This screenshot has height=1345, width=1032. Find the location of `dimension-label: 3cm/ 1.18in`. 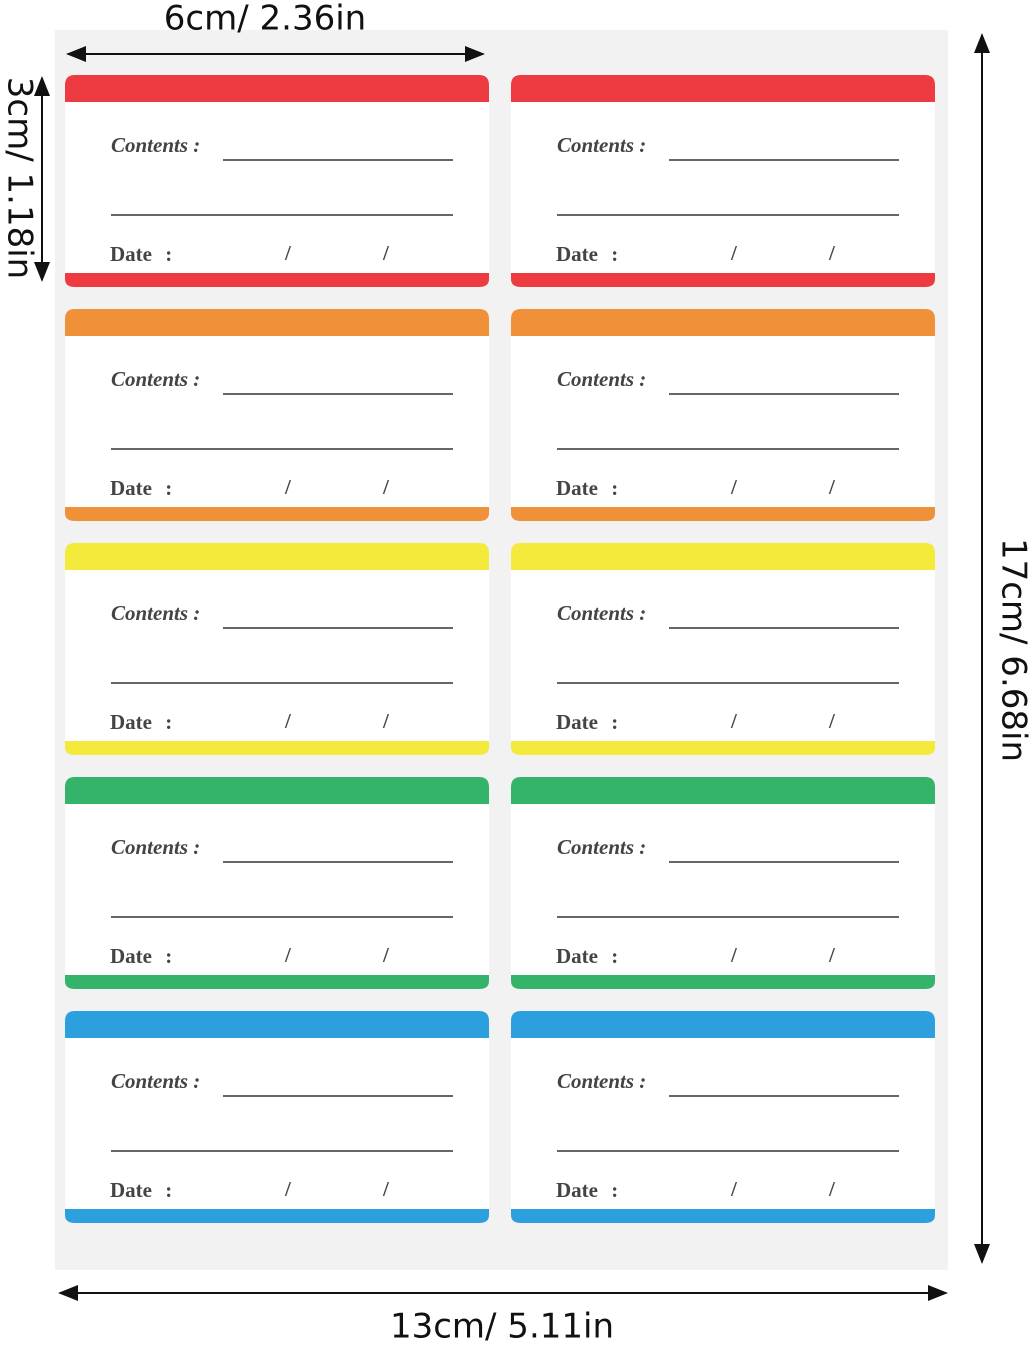

dimension-label: 3cm/ 1.18in is located at coordinates (20, 178).